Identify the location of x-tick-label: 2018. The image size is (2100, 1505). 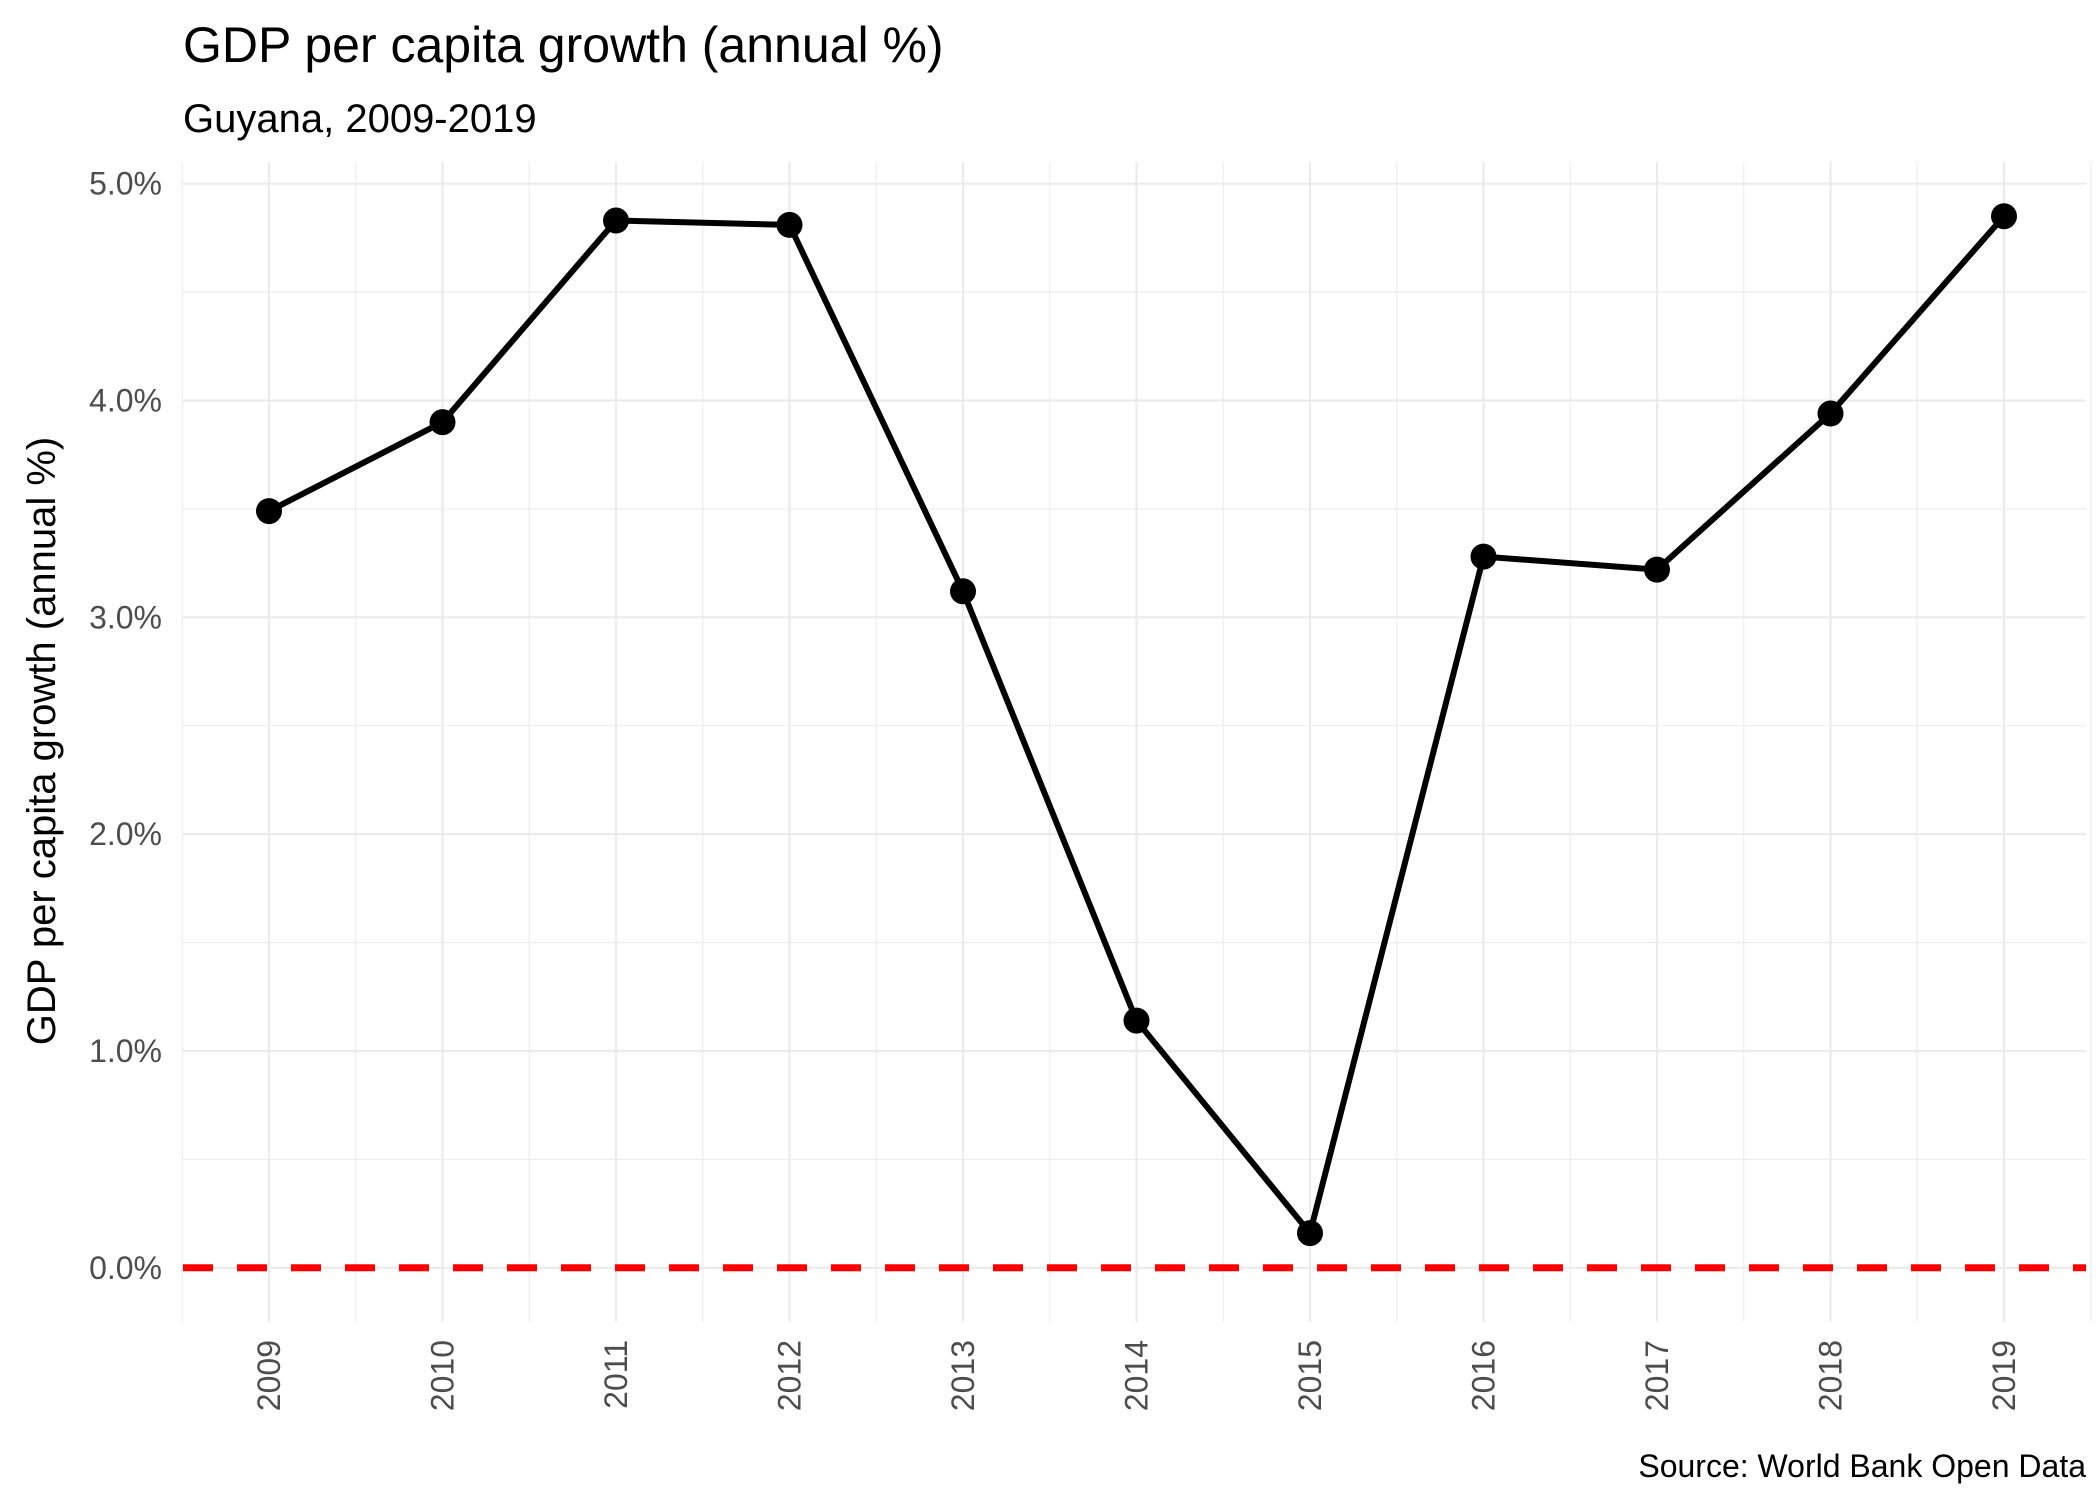
(1831, 1375).